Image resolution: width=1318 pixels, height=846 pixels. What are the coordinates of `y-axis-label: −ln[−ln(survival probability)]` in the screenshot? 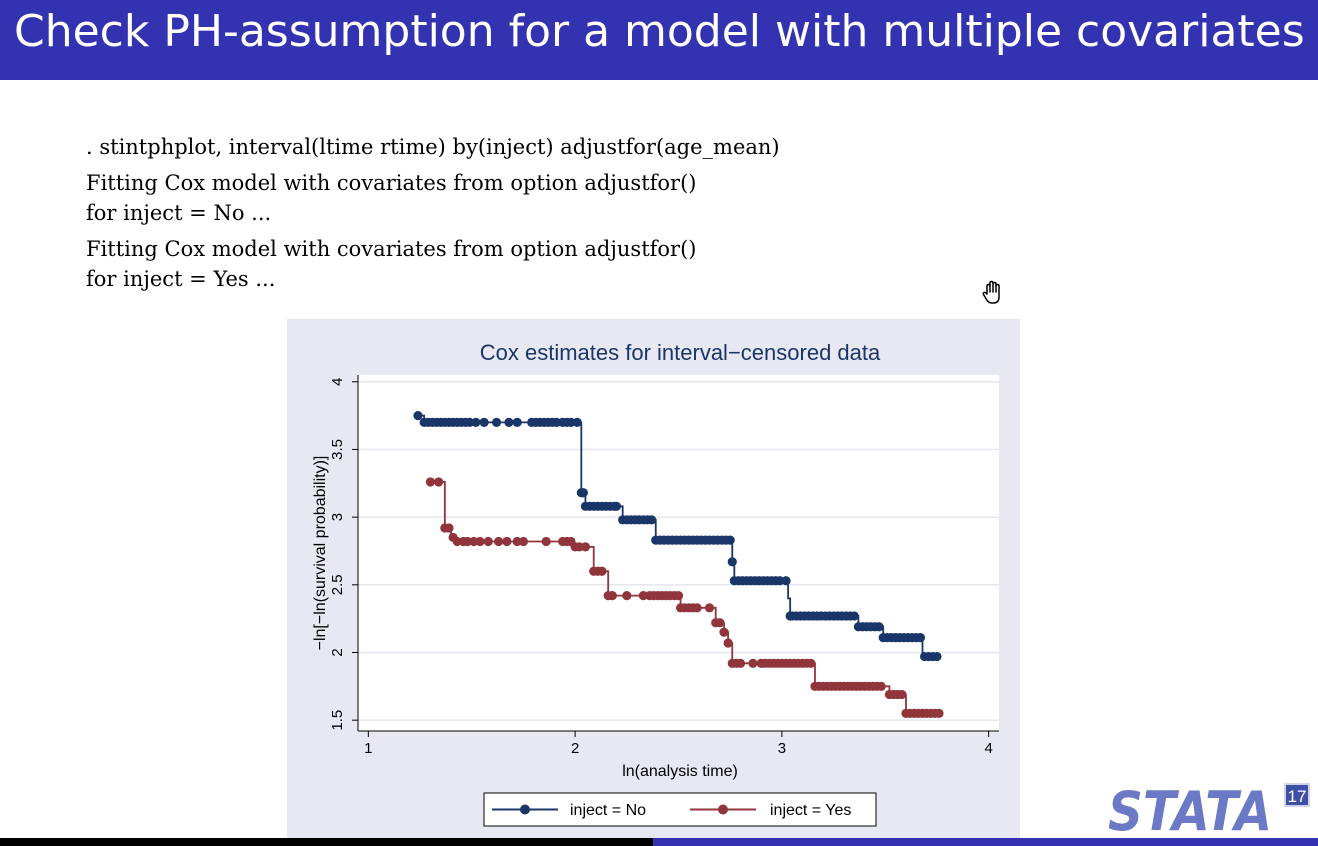 It's located at (320, 553).